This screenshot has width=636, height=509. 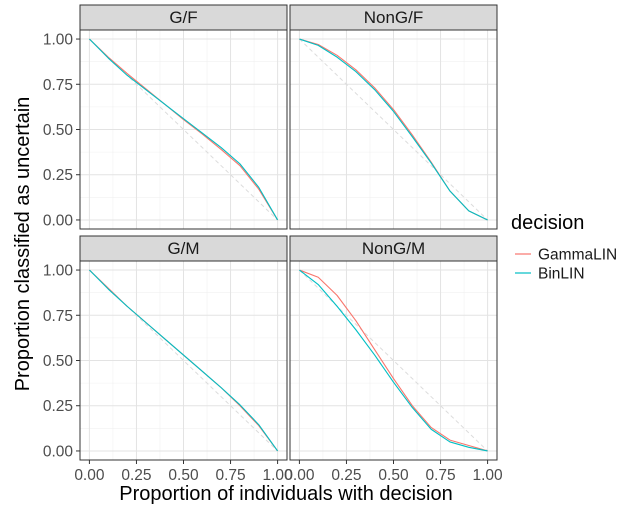 I want to click on strip-nong-f, so click(x=393, y=17).